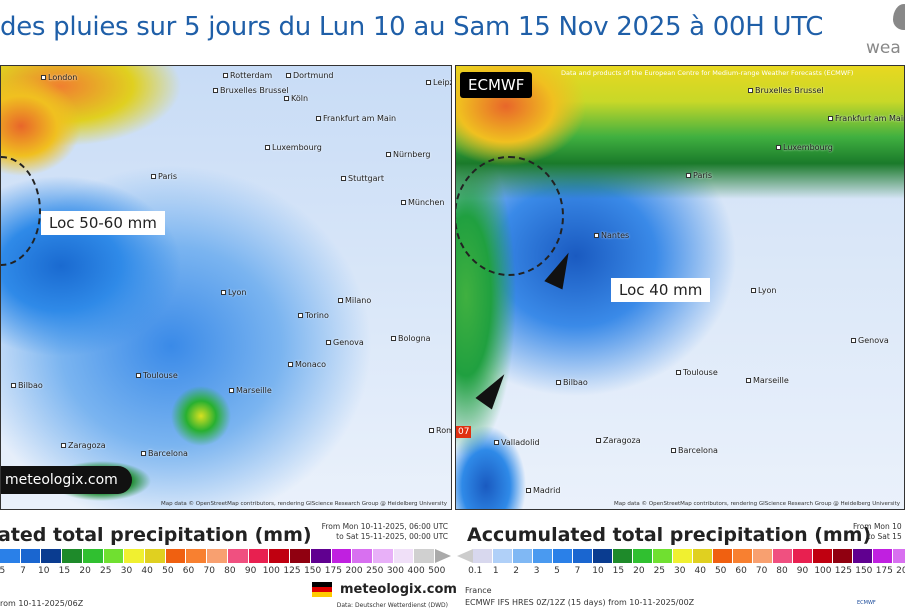 Image resolution: width=905 pixels, height=613 pixels. Describe the element at coordinates (661, 290) in the screenshot. I see `rain-callout: Loc 40 mm` at that location.